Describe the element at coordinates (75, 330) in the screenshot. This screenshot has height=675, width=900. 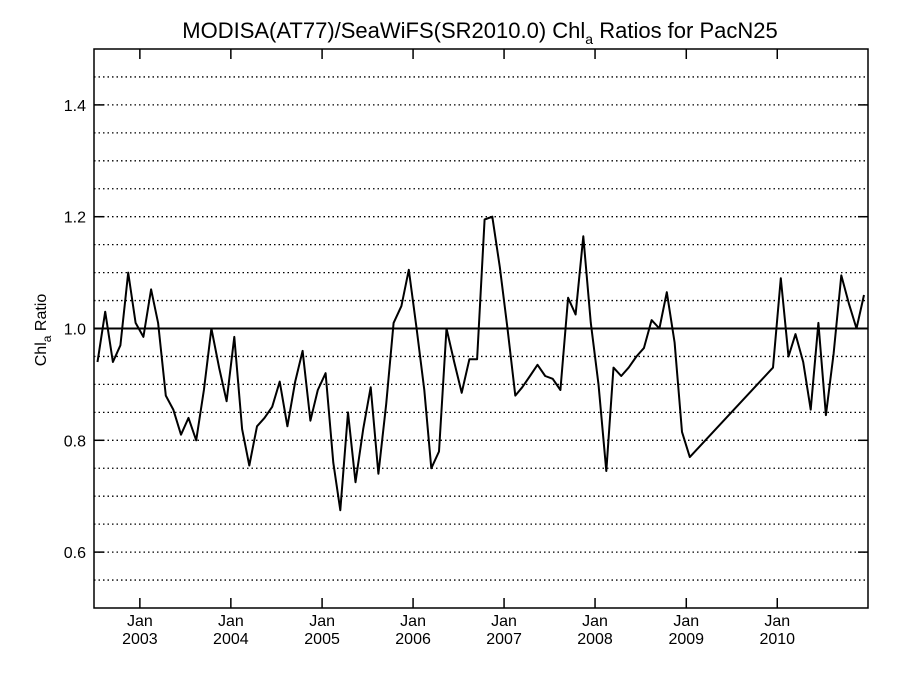
I see `y-tick-label: 1.0` at that location.